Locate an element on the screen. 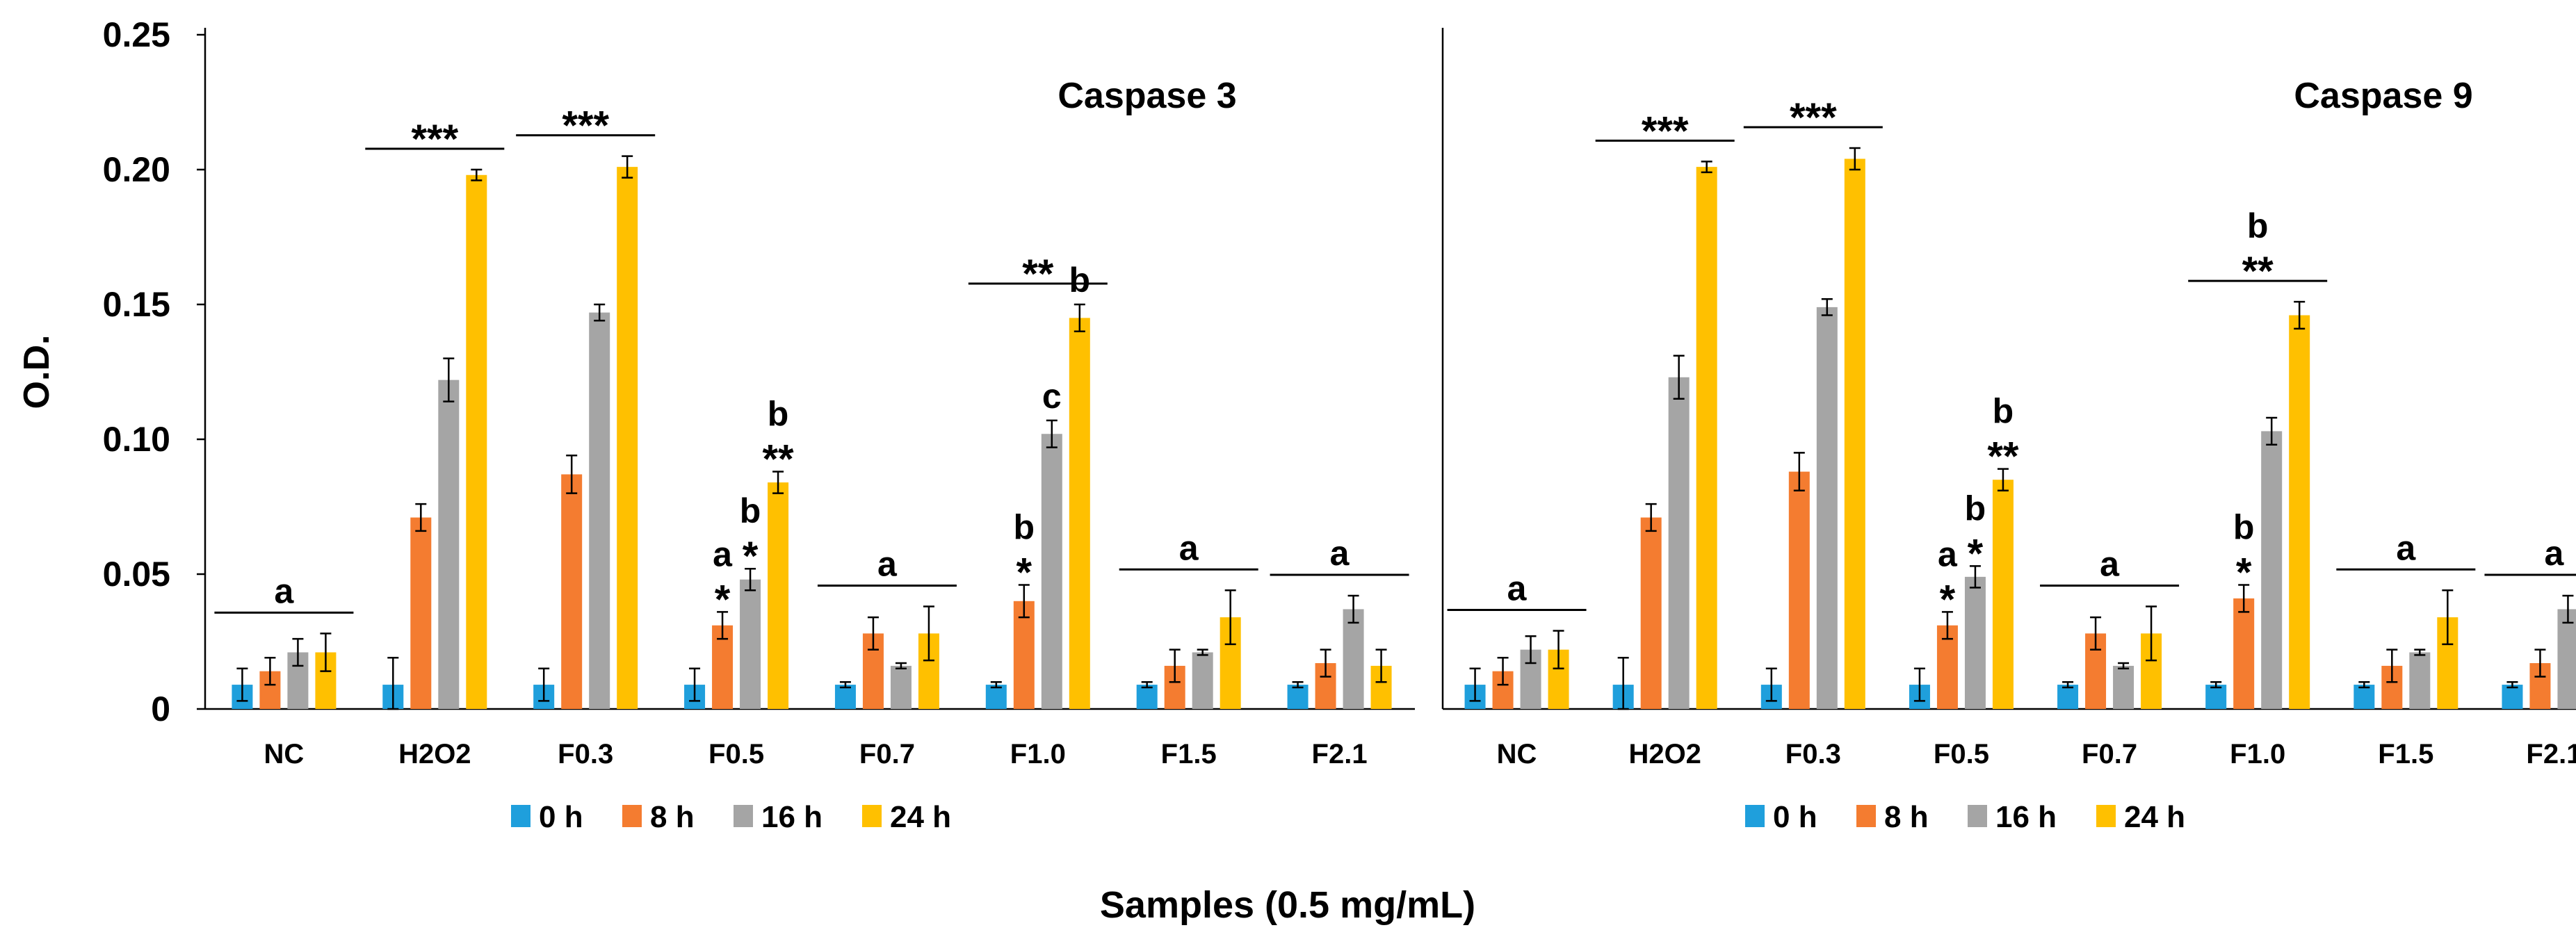 This screenshot has width=2576, height=946. shared-x-axis-label: Samples (0.5 mg/mL) is located at coordinates (1287, 905).